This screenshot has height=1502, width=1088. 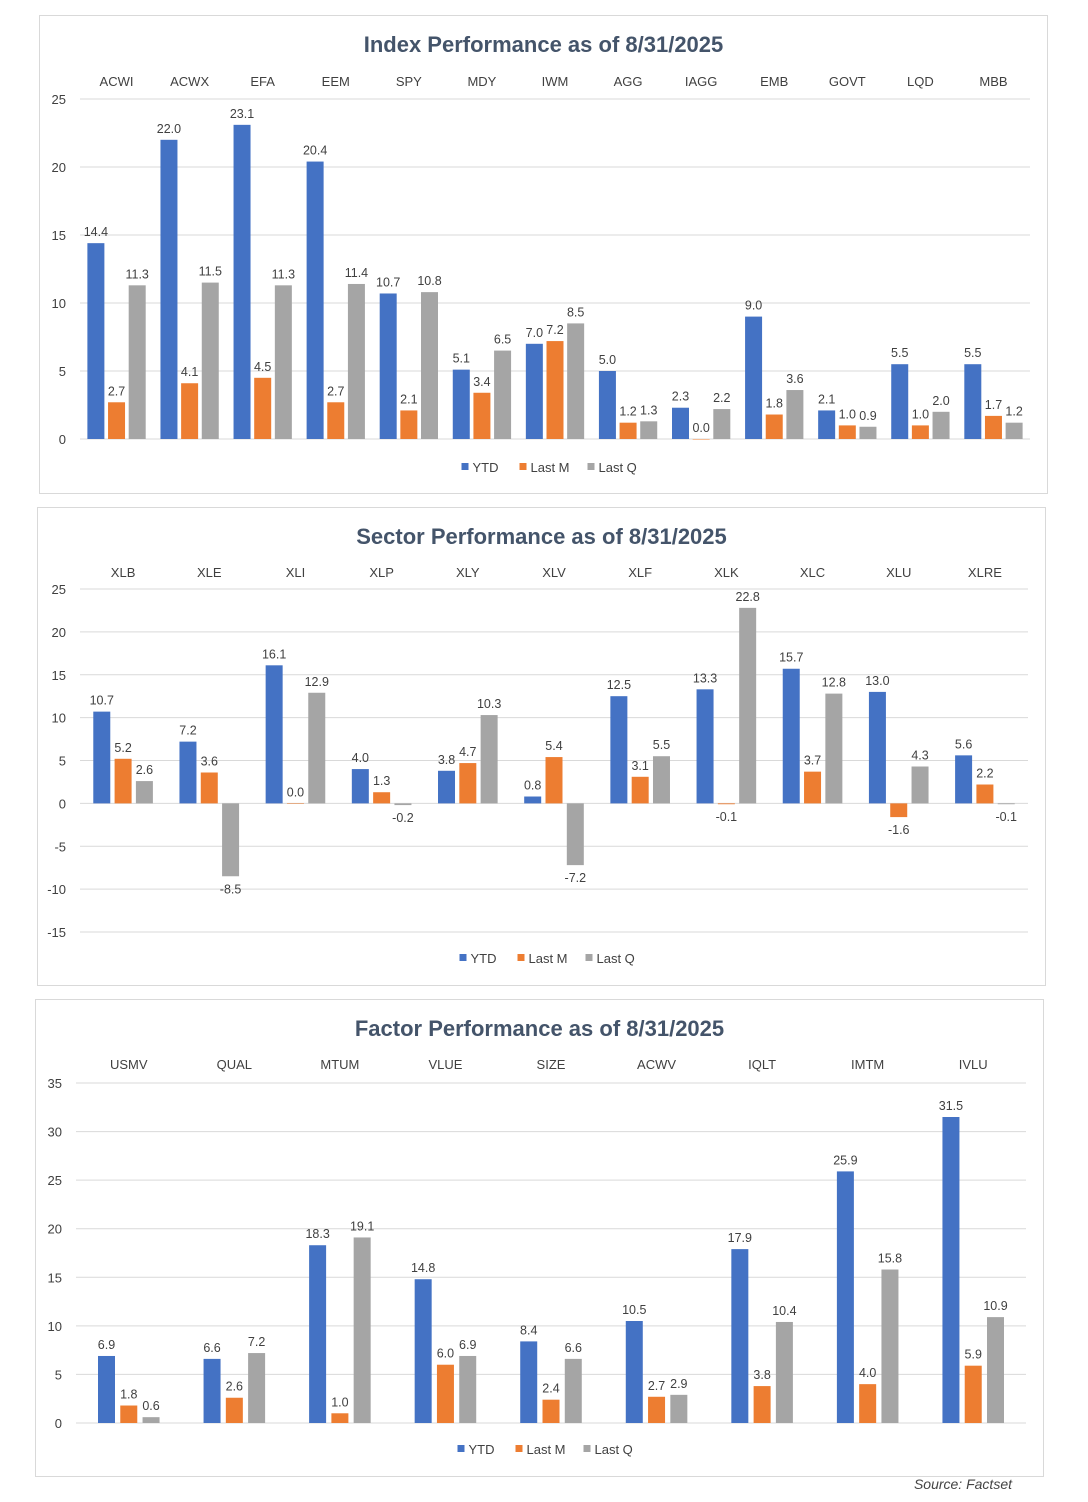 What do you see at coordinates (106, 1345) in the screenshot?
I see `data-label-ytd: 6.9` at bounding box center [106, 1345].